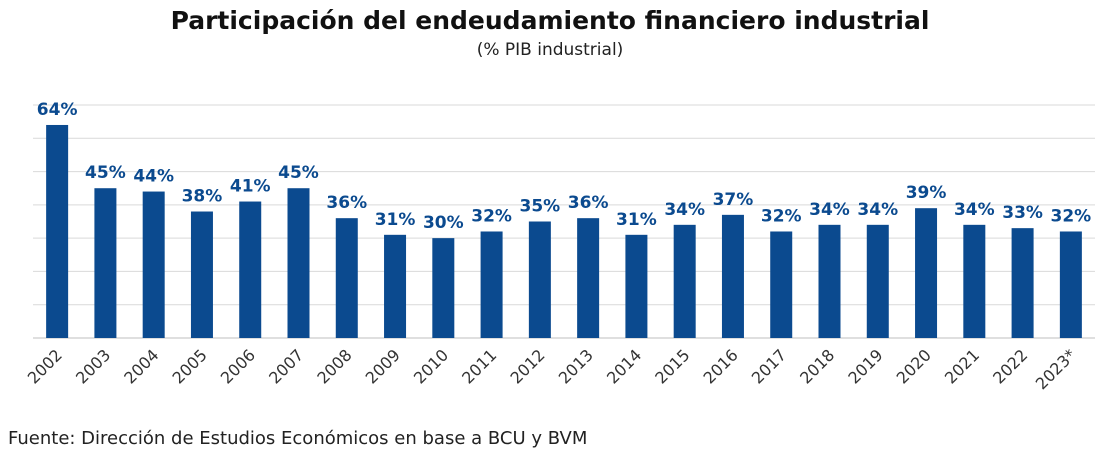 Image resolution: width=1110 pixels, height=463 pixels. I want to click on data-label-2019: 34%, so click(877, 210).